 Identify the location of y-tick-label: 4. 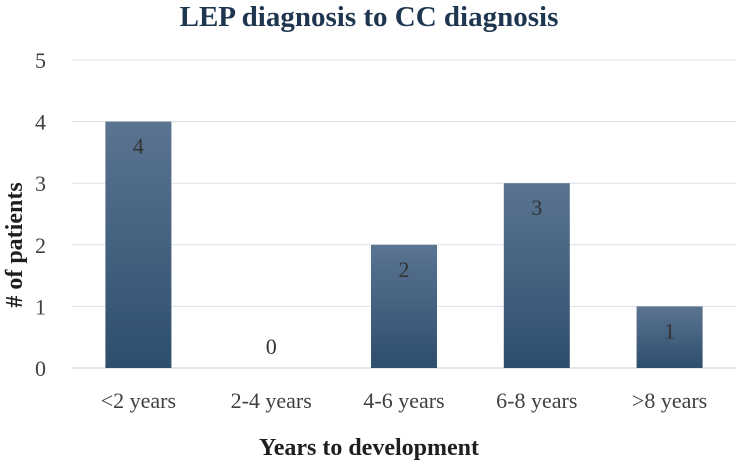
(40, 122).